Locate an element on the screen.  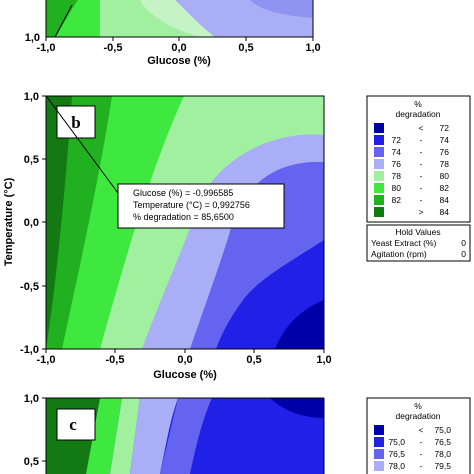
legend-row-4-a: 78 is located at coordinates (397, 176).